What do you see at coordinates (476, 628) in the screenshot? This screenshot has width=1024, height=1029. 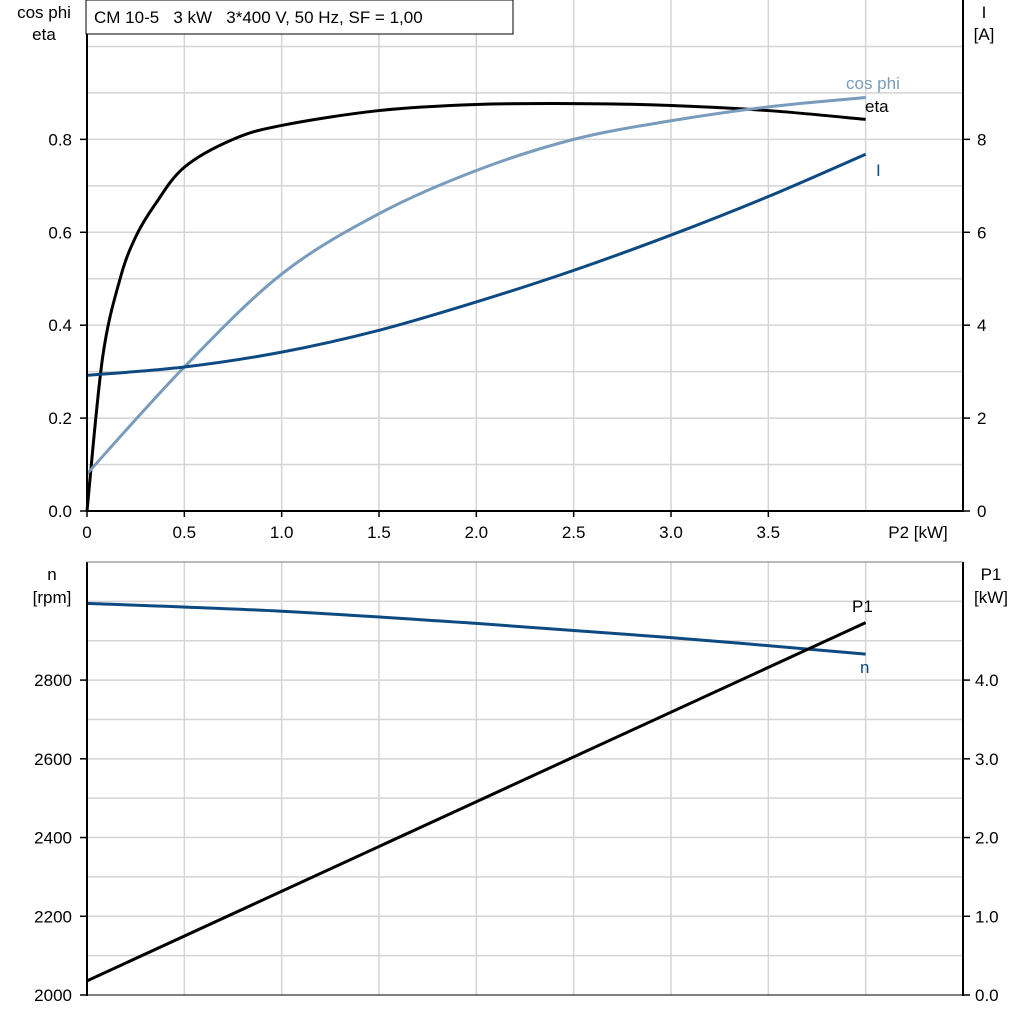 I see `series-line-n` at bounding box center [476, 628].